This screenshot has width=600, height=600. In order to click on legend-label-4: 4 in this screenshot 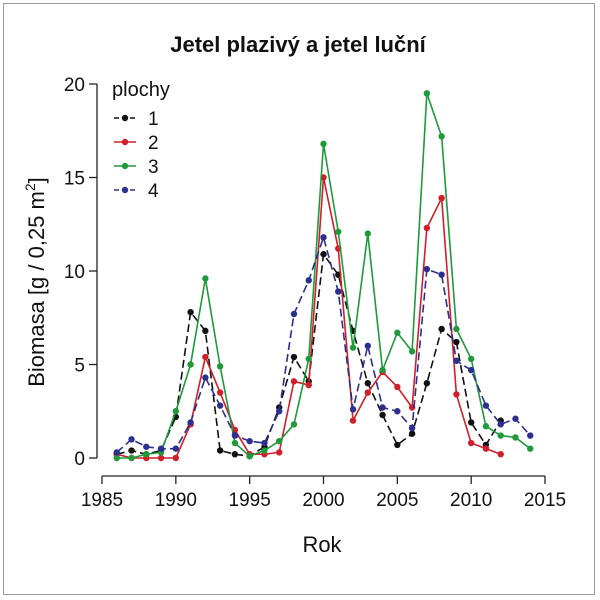, I will do `click(153, 191)`.